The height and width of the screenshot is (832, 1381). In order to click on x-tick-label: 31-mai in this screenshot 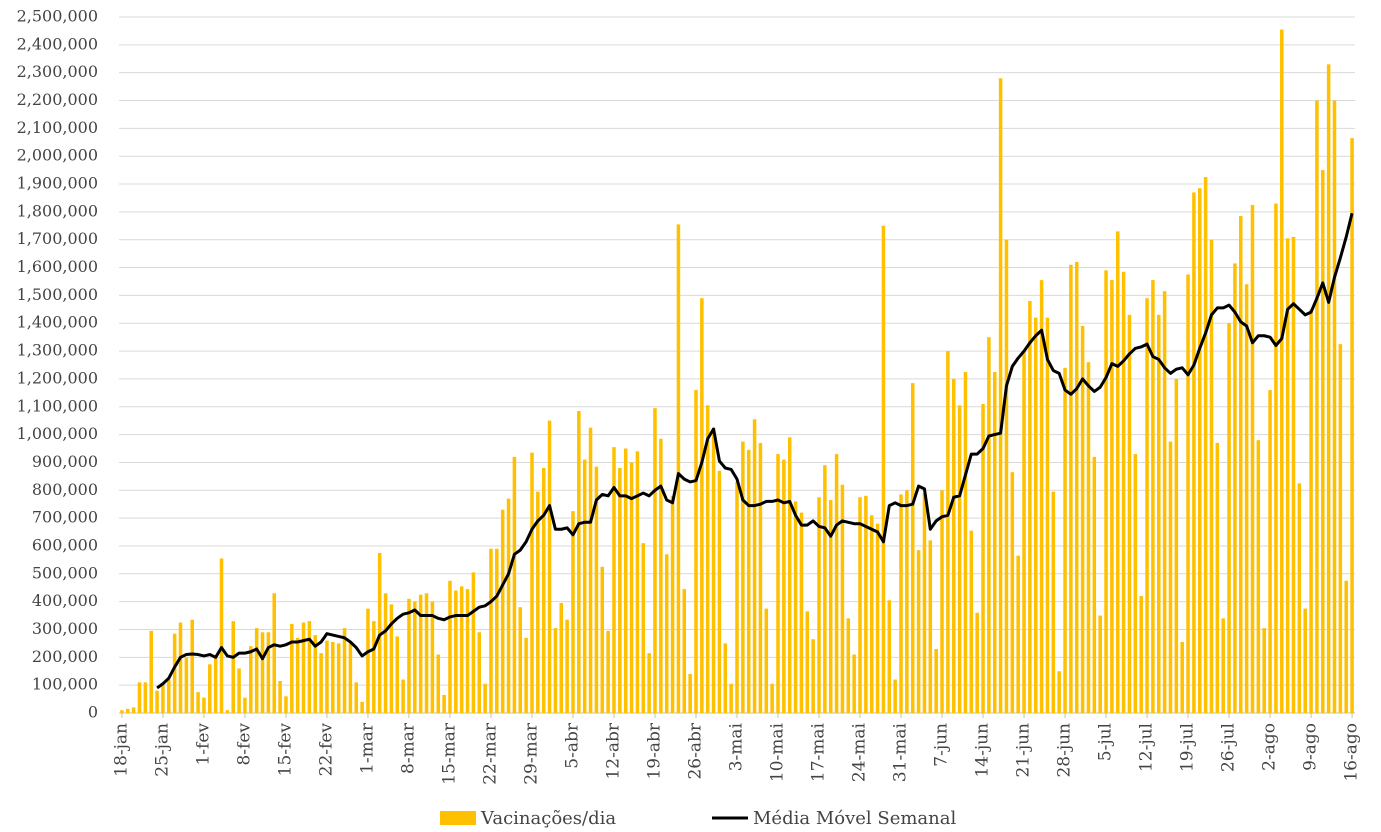, I will do `click(901, 752)`.